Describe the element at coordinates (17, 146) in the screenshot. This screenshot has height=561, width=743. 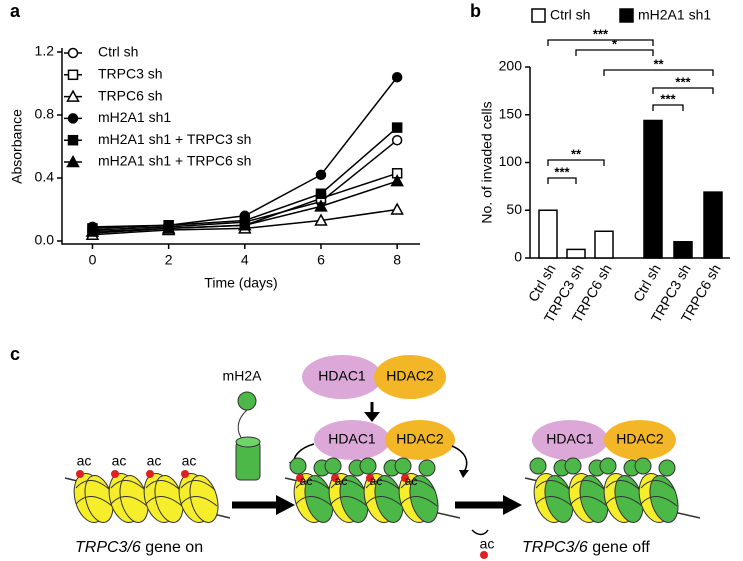
I see `y-axis-label: Absorbance` at that location.